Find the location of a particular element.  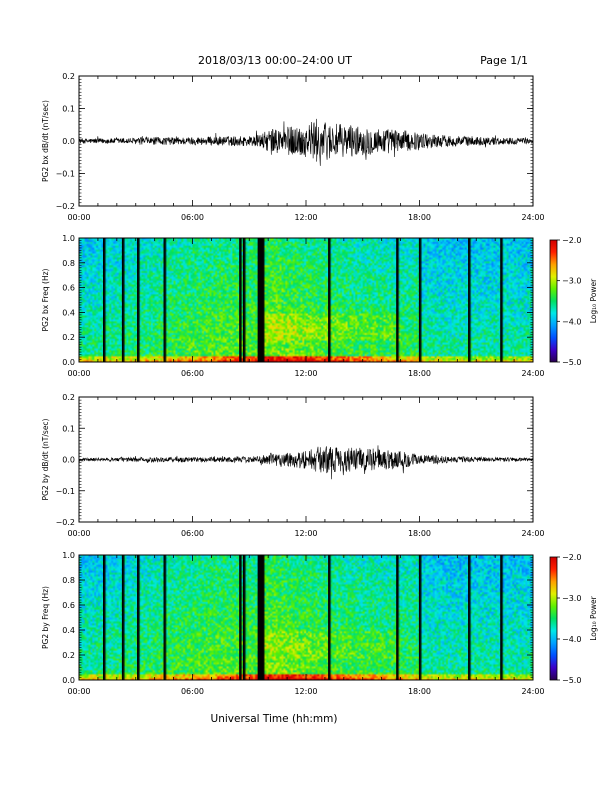

panel-4-colorbar-tick-label: −3.0 is located at coordinates (571, 598).